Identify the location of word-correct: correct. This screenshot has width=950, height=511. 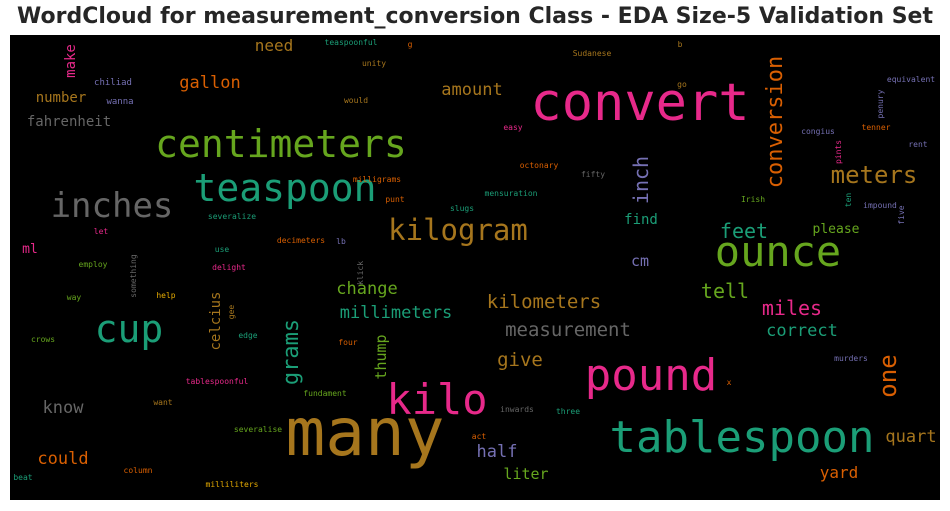
(802, 331).